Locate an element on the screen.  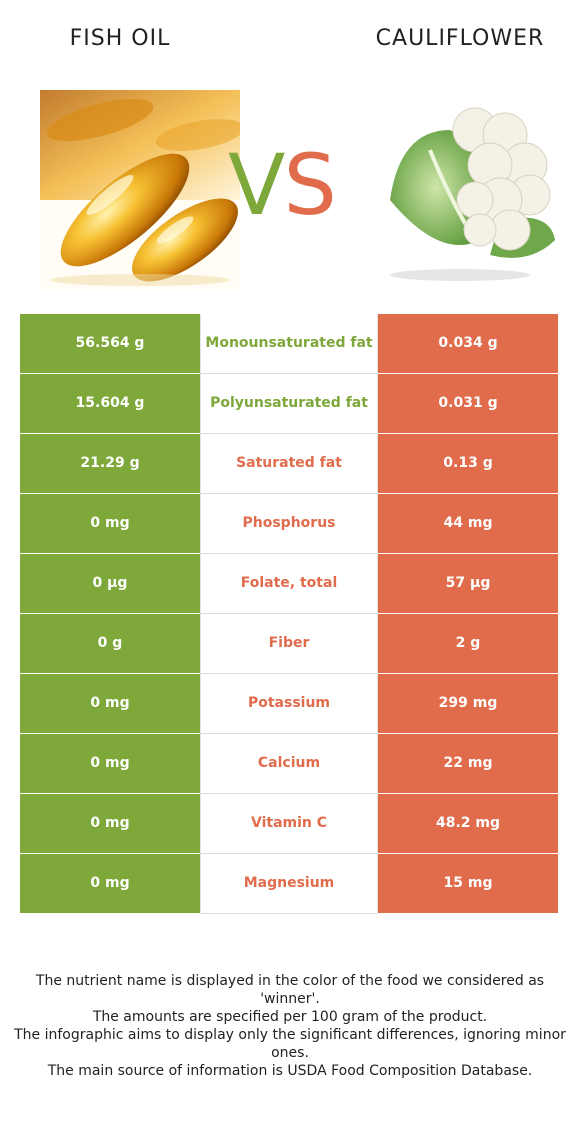
nutrient-name: Monounsaturated fat is located at coordinates (289, 343).